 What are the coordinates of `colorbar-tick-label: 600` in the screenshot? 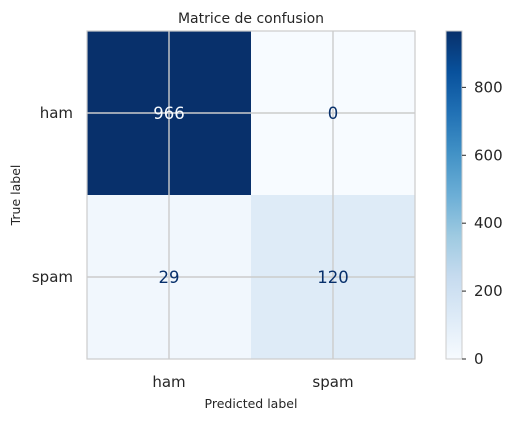 It's located at (488, 155).